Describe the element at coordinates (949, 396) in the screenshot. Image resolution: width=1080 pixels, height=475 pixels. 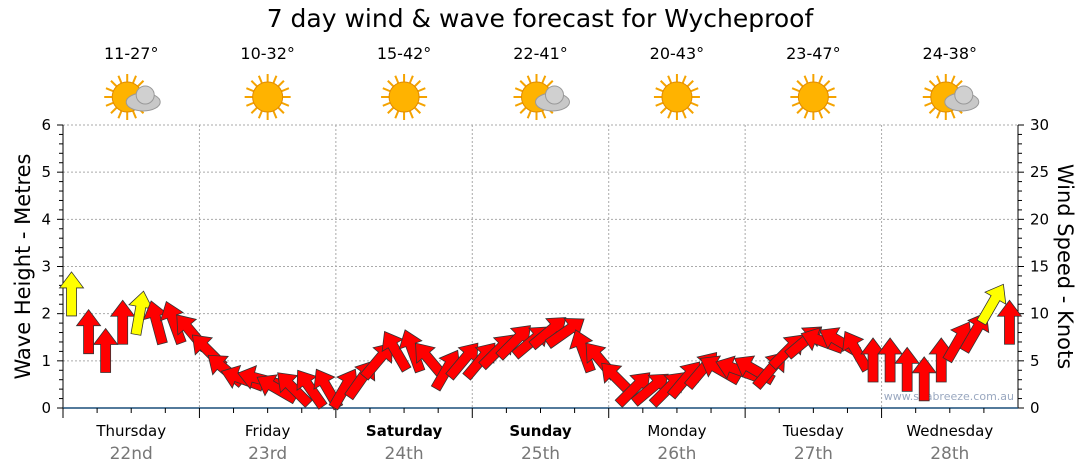
I see `watermark: www.seabreeze.com.au` at that location.